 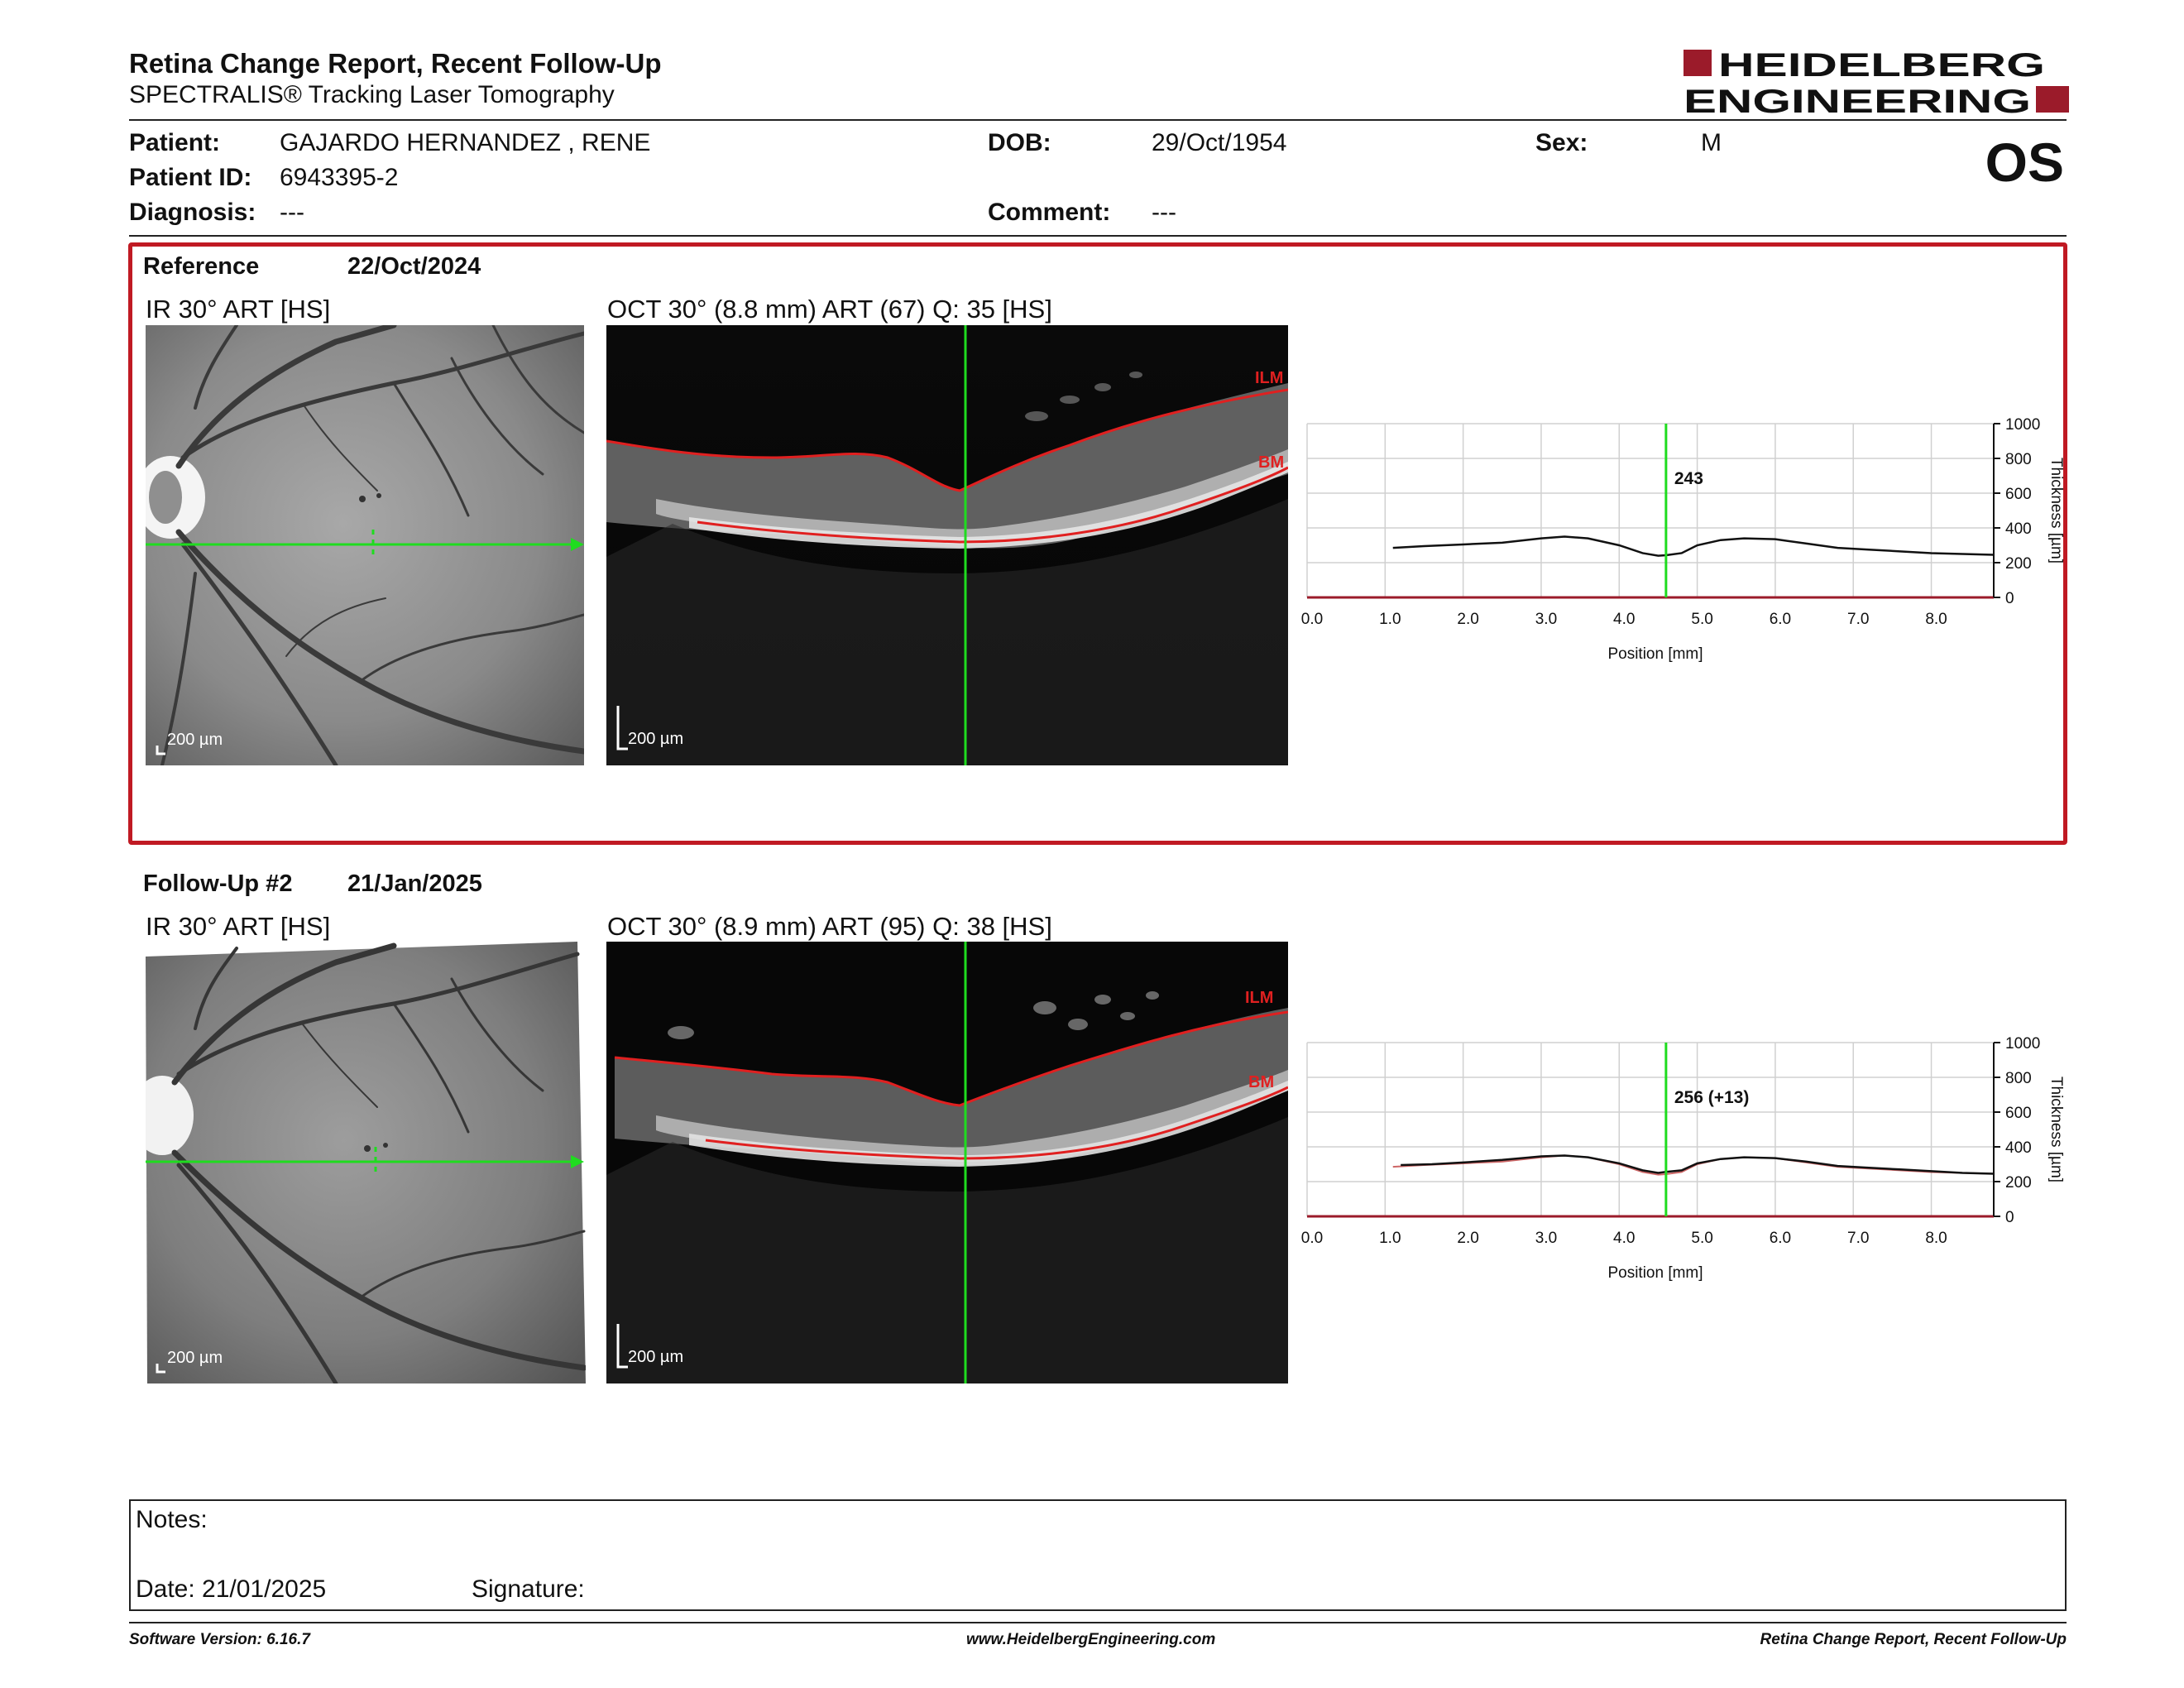 What do you see at coordinates (1711, 142) in the screenshot?
I see `sex-value: M` at bounding box center [1711, 142].